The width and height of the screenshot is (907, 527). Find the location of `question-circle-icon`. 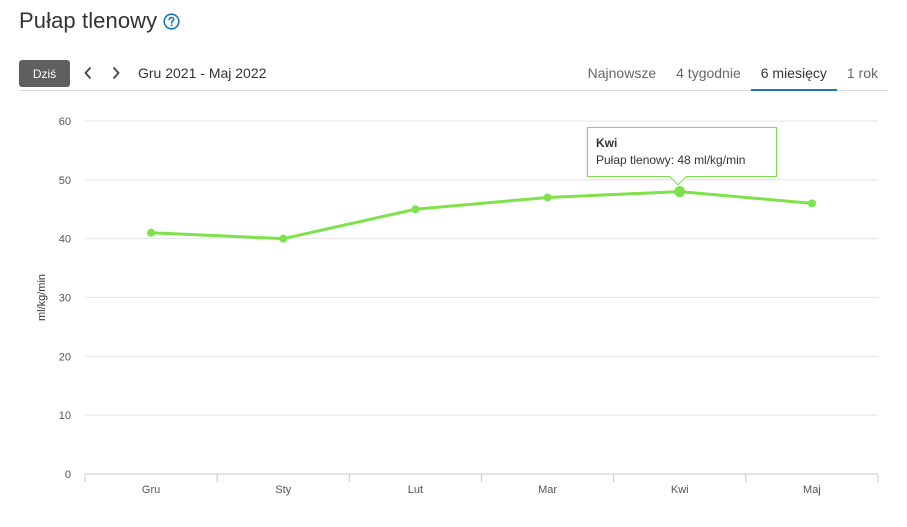

question-circle-icon is located at coordinates (171, 21).